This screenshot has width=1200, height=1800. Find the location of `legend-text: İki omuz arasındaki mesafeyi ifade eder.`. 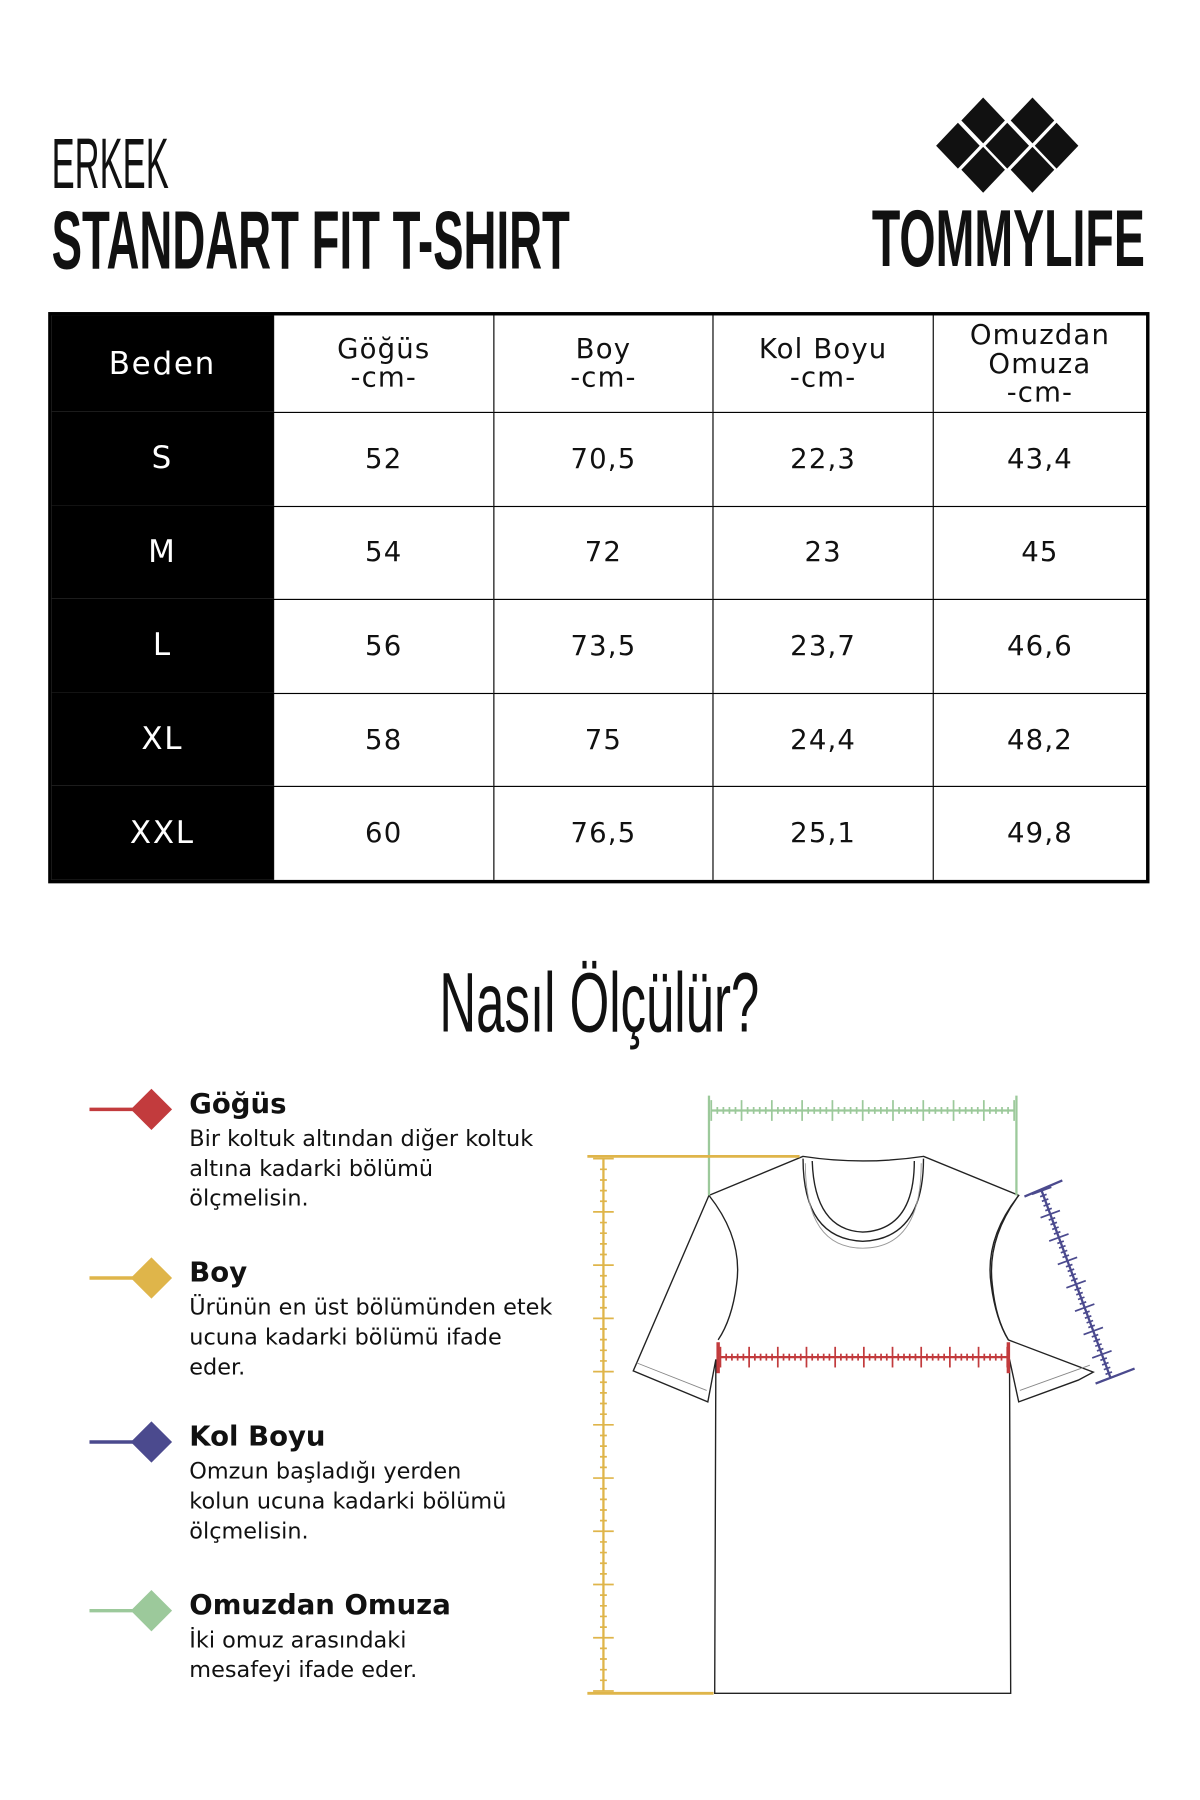

legend-text: İki omuz arasındaki mesafeyi ifade eder. is located at coordinates (303, 1654).